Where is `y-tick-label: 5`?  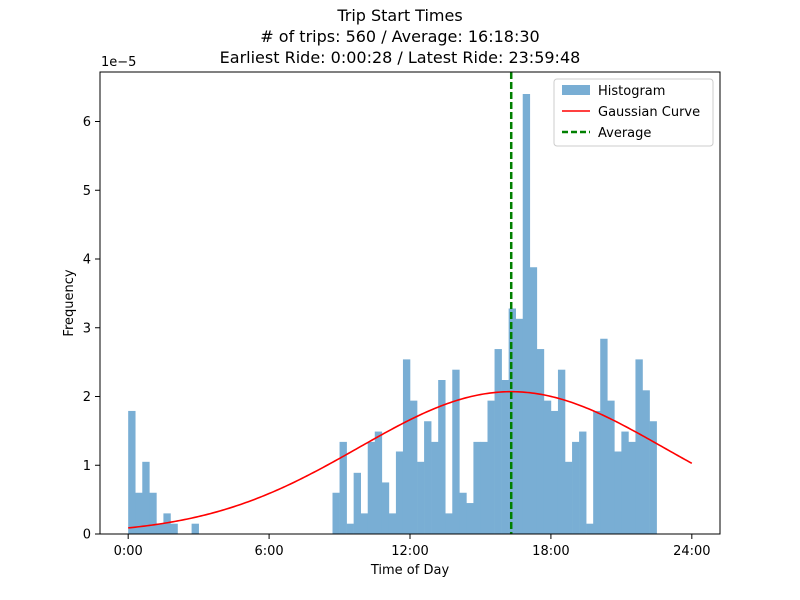 y-tick-label: 5 is located at coordinates (87, 191).